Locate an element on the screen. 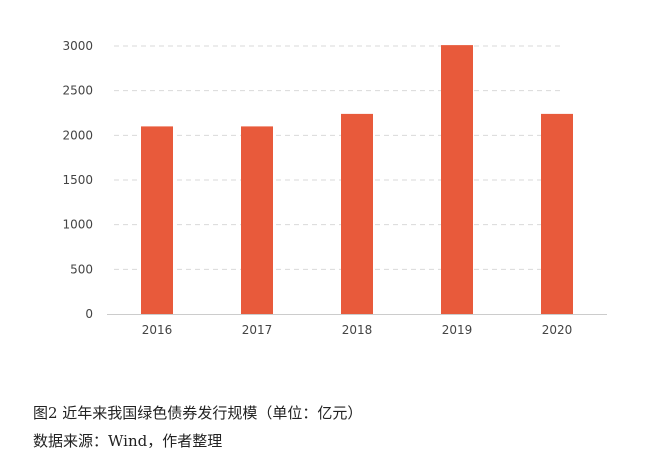 The image size is (655, 468). y-tick-label: 1500 is located at coordinates (77, 180).